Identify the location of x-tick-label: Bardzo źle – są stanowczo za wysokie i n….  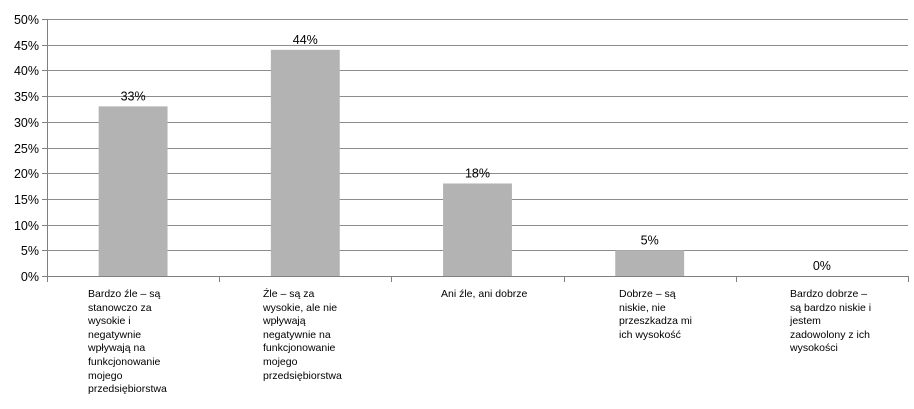
(127, 342).